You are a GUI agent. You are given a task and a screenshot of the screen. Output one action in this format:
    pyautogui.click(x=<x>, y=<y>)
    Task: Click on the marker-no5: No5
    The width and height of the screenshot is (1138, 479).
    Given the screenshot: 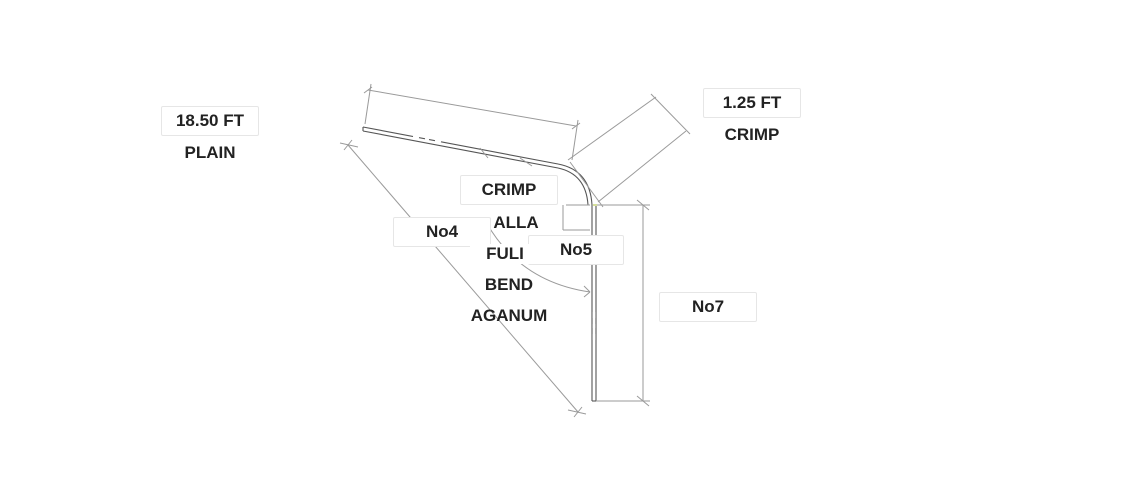 What is the action you would take?
    pyautogui.click(x=576, y=250)
    